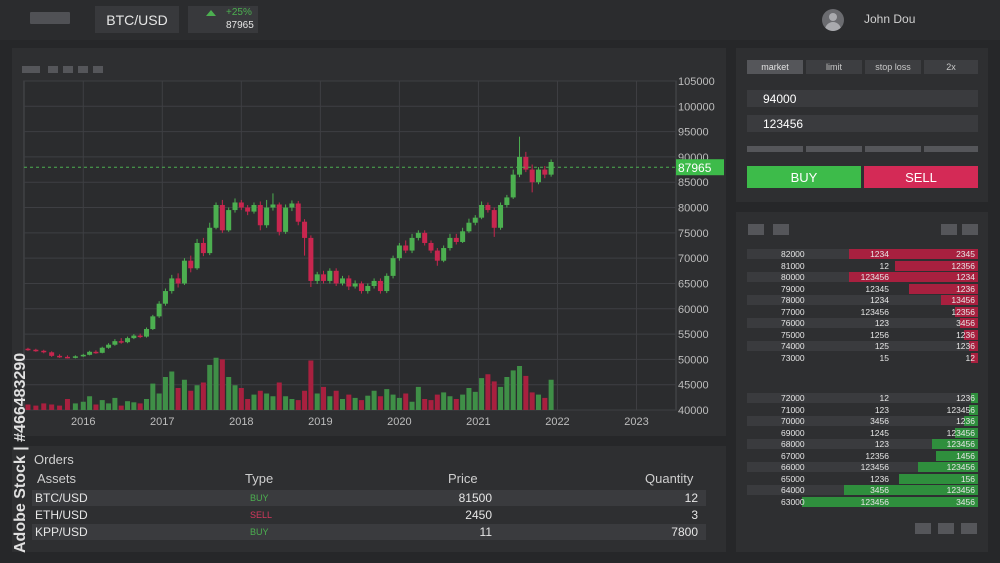 The height and width of the screenshot is (563, 1000). I want to click on pair-selector: BTC/USD, so click(137, 19).